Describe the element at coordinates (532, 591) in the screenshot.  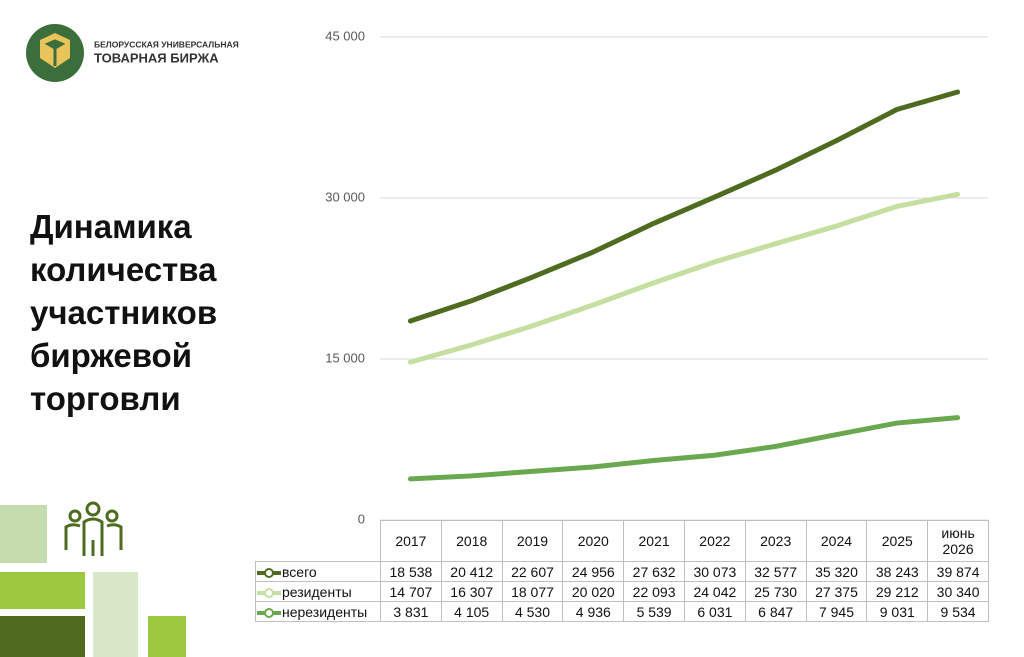
I see `data-label: 18 077` at that location.